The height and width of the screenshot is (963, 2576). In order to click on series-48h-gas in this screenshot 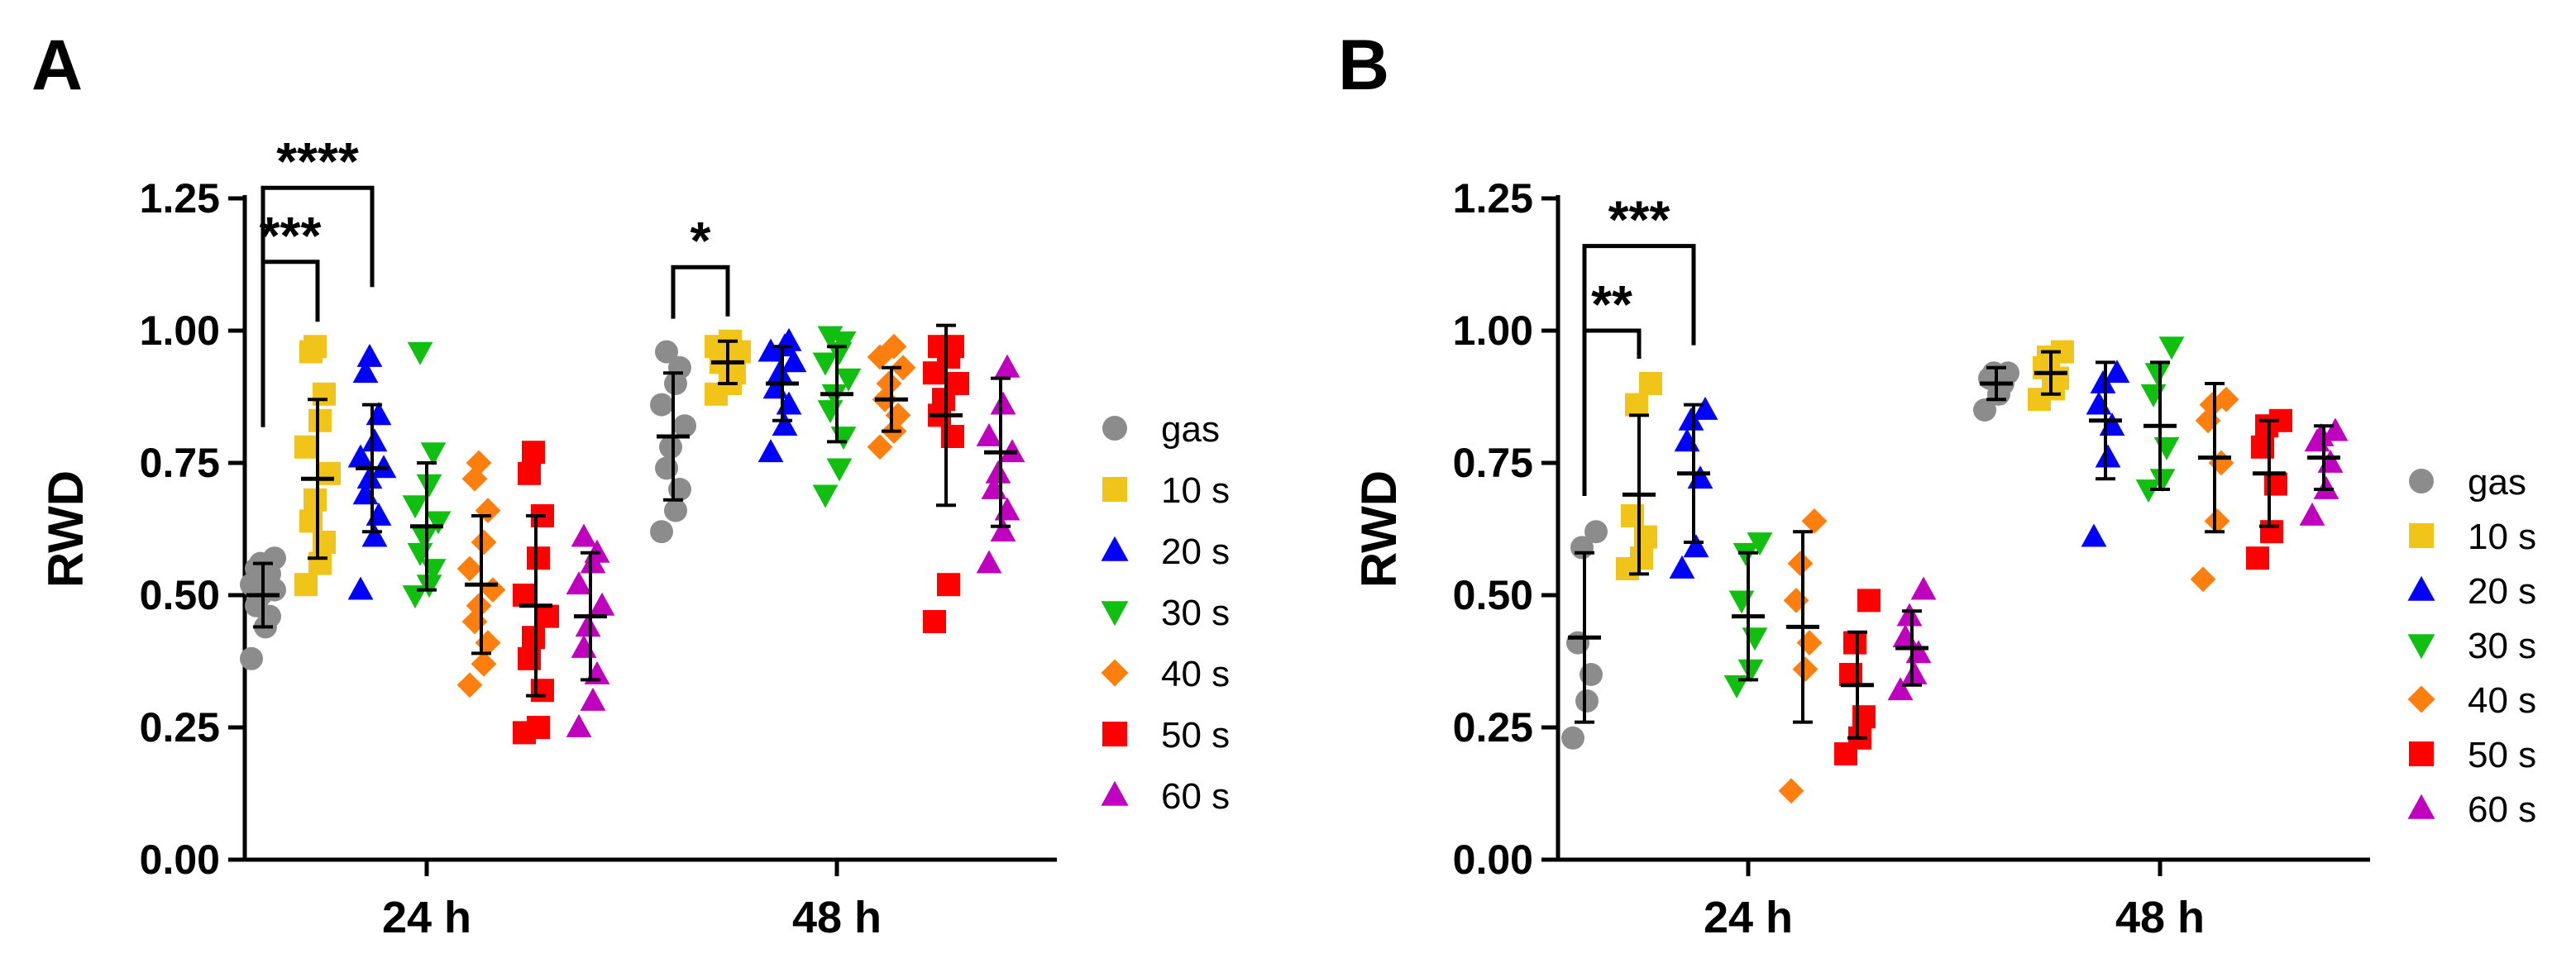, I will do `click(1996, 391)`.